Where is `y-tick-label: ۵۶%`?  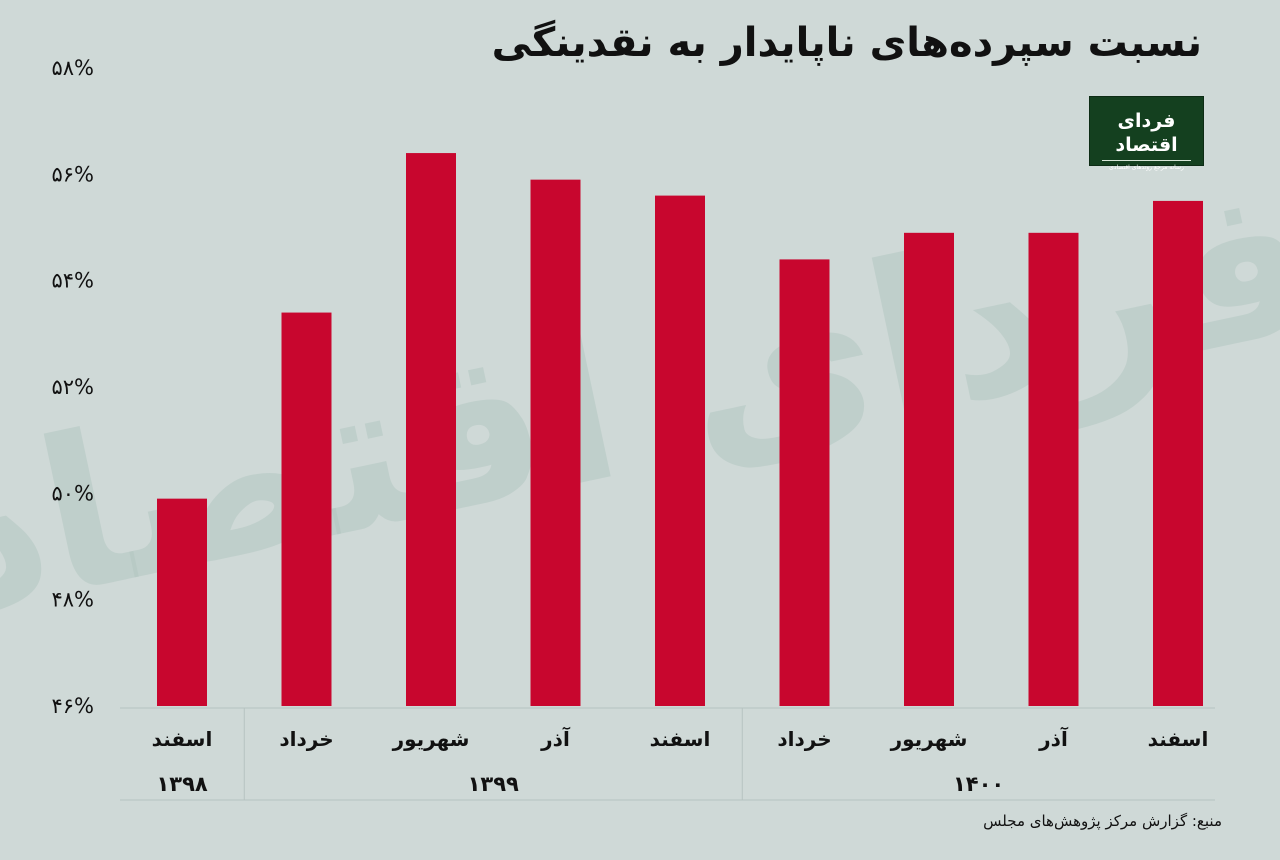
y-tick-label: ۵۶% is located at coordinates (72, 174).